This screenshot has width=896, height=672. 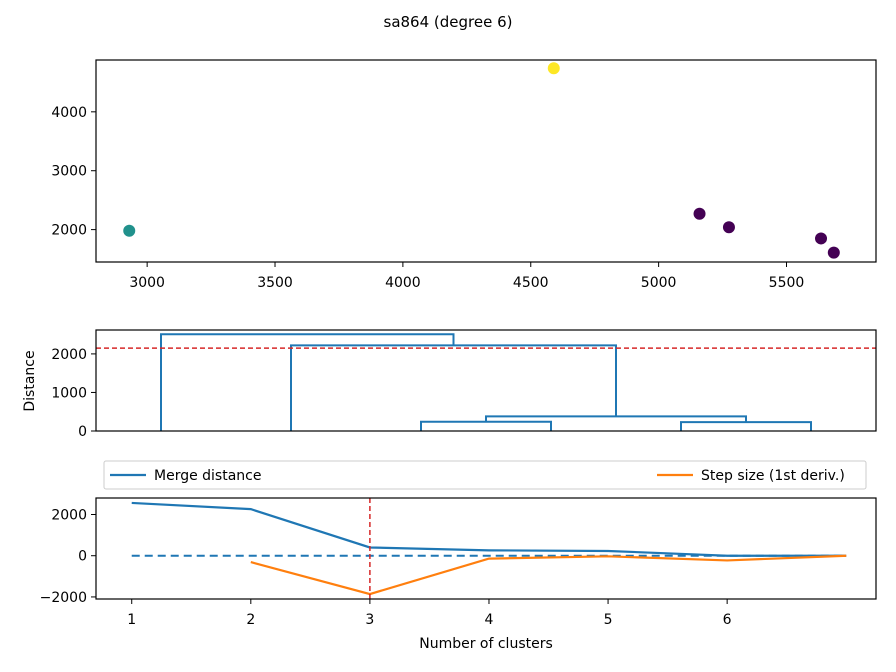 What do you see at coordinates (787, 283) in the screenshot?
I see `scatter-x-tick-label: 5500` at bounding box center [787, 283].